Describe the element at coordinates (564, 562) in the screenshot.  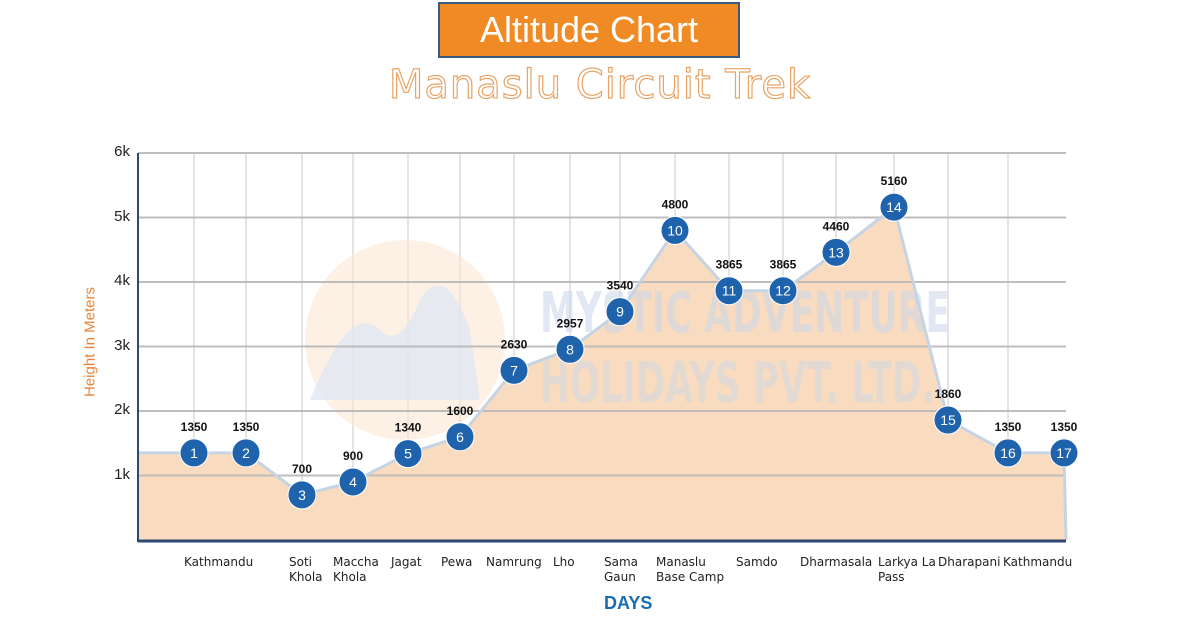
I see `x-axis-location-label: Lho` at that location.